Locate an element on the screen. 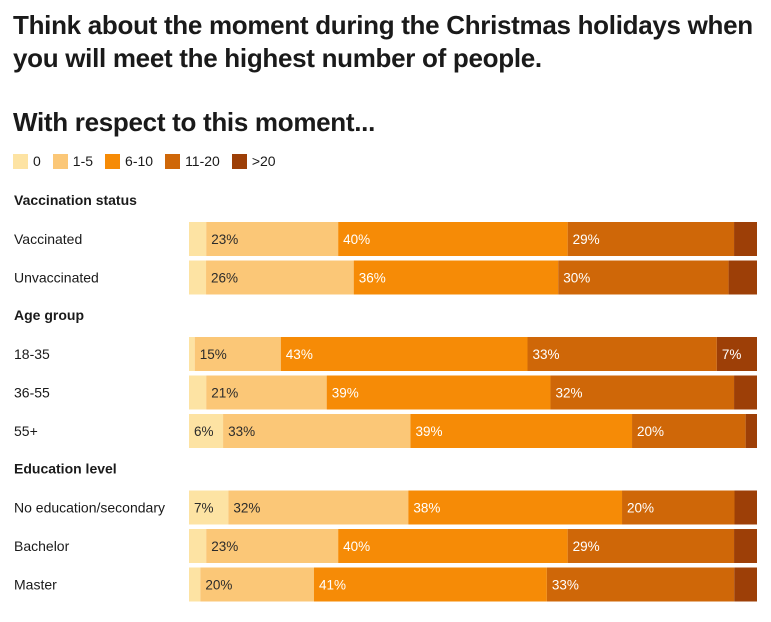 The height and width of the screenshot is (622, 771). category-label: Vaccinated is located at coordinates (48, 239).